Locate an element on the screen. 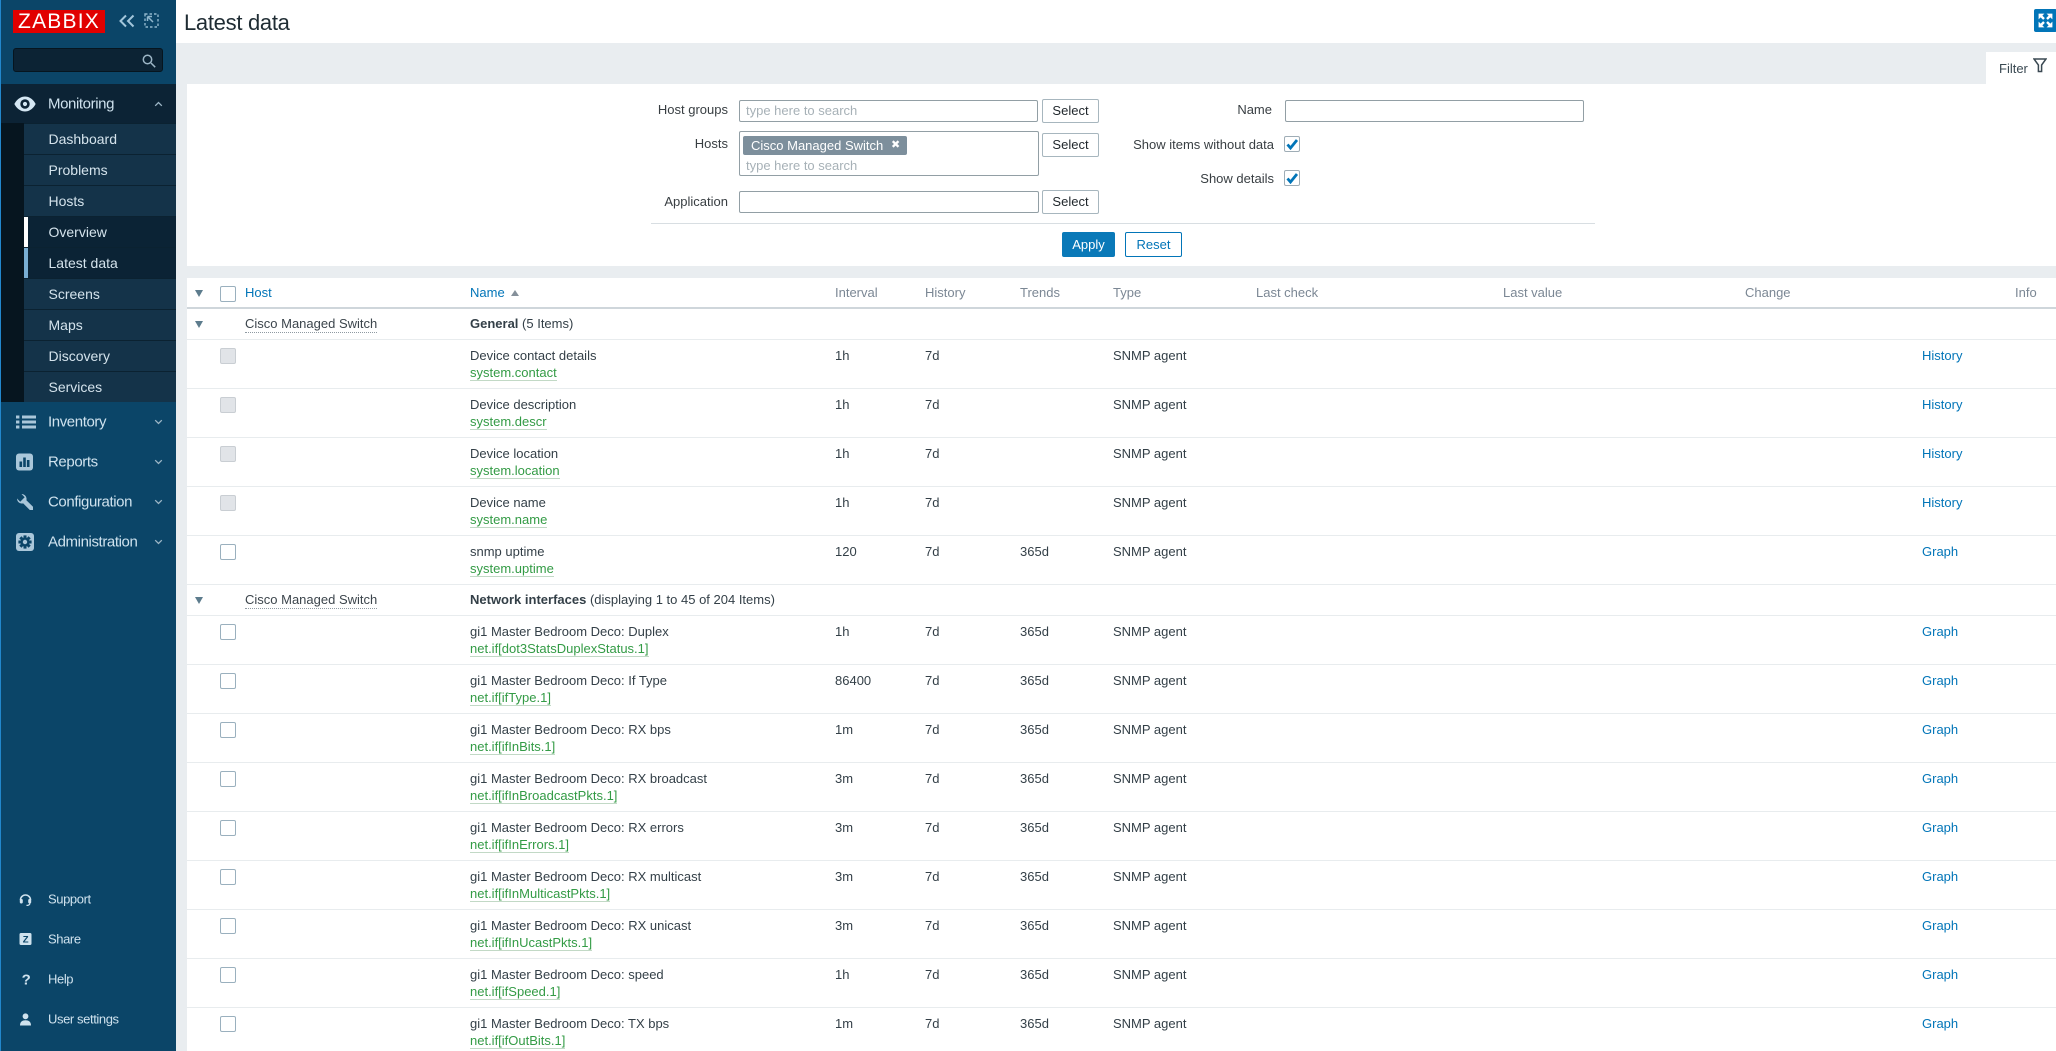  svg-text: Z is located at coordinates (26, 940).